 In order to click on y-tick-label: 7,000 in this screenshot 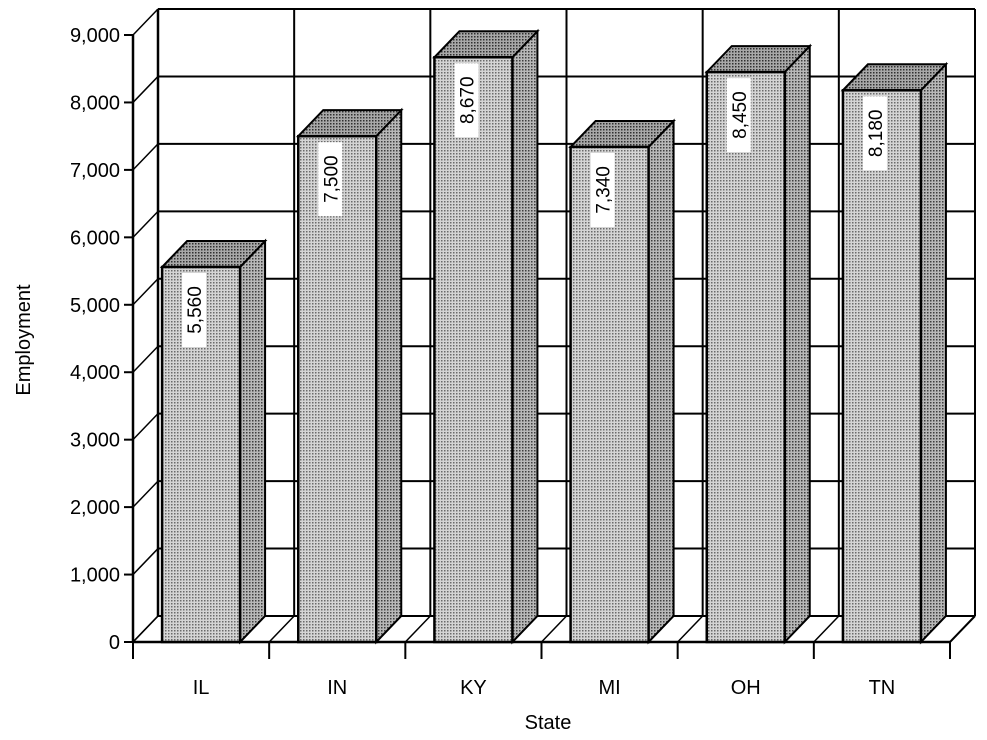, I will do `click(95, 171)`.